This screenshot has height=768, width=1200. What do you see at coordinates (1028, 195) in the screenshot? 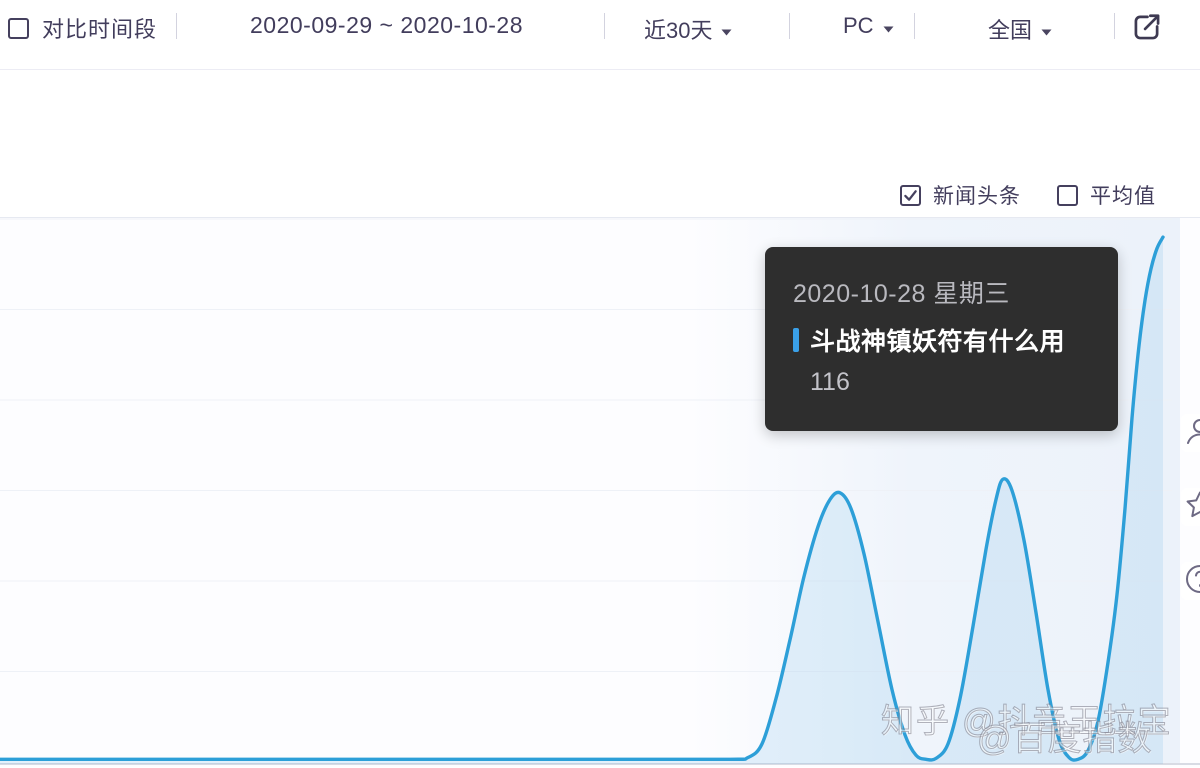
I see `legend: 新闻头条 平均值` at bounding box center [1028, 195].